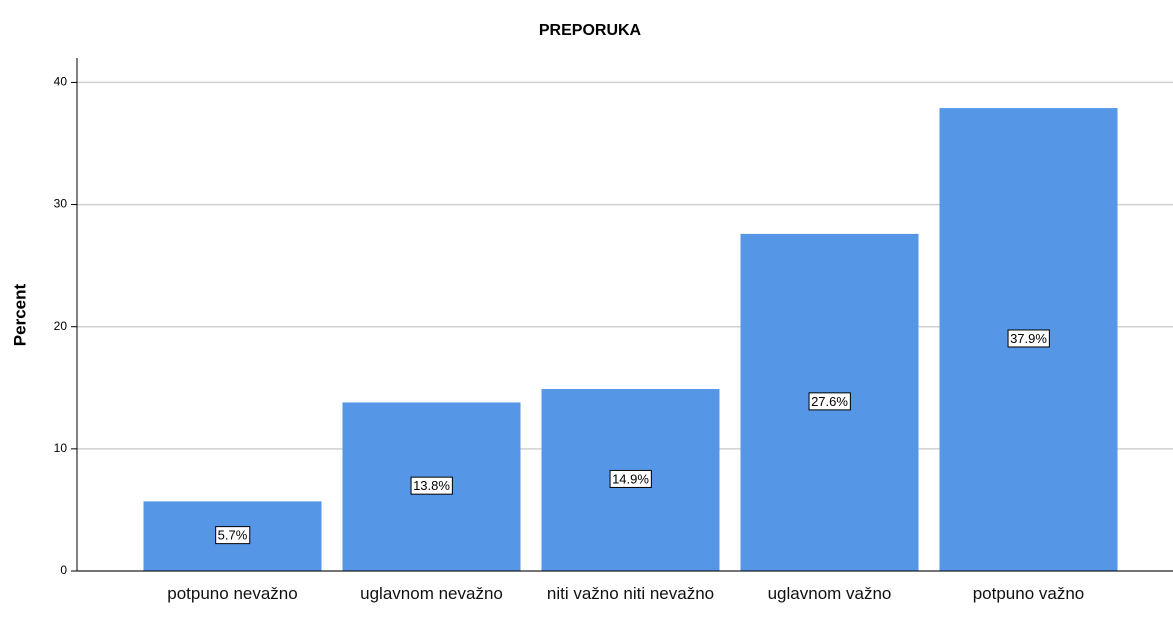  I want to click on value-label-text: 14.9%, so click(630, 478).